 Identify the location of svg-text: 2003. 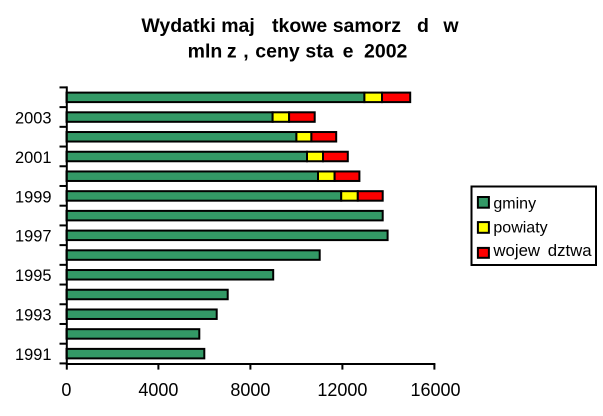
(33, 118).